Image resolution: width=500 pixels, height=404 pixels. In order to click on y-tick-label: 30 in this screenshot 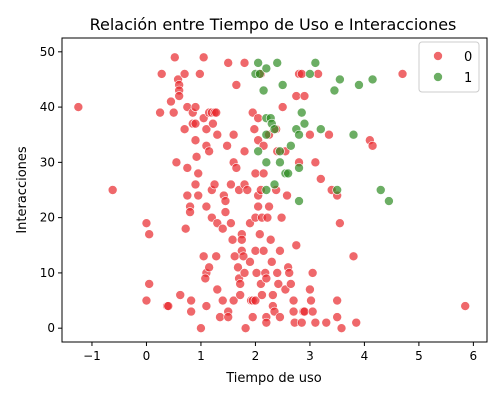, I will do `click(47, 162)`.